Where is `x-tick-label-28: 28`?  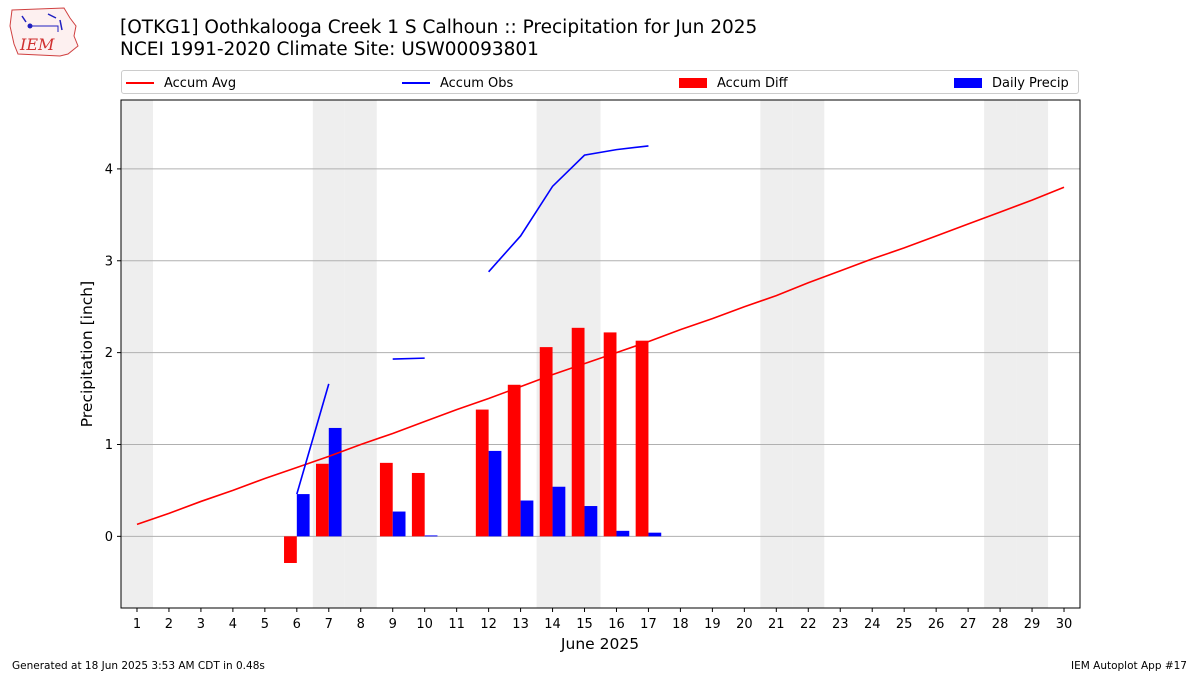 x-tick-label-28: 28 is located at coordinates (1000, 624).